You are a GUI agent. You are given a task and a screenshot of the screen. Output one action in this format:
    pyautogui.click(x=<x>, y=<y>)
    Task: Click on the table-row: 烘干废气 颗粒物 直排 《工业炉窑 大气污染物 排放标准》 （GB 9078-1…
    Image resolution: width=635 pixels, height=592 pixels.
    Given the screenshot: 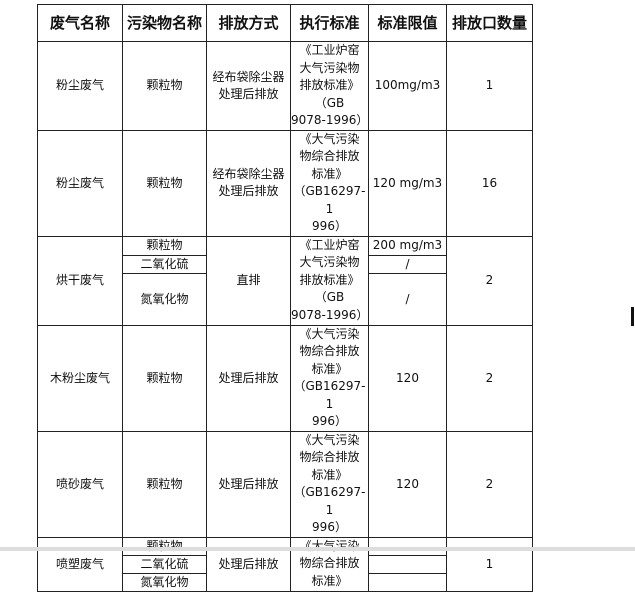 What is the action you would take?
    pyautogui.click(x=285, y=280)
    